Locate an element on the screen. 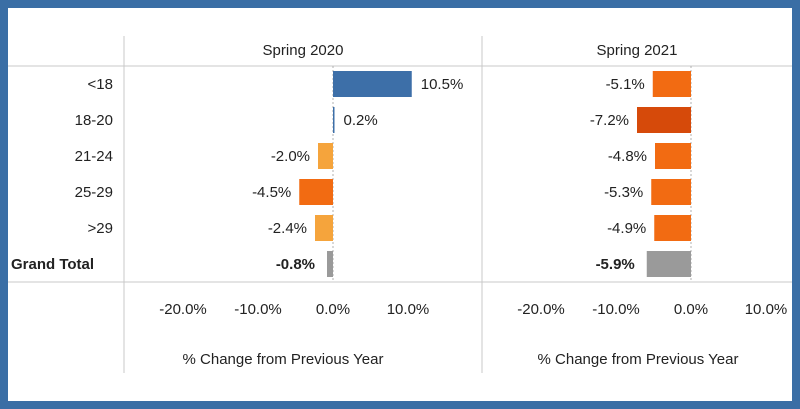 This screenshot has width=800, height=409. category-label: 18-20 is located at coordinates (94, 120).